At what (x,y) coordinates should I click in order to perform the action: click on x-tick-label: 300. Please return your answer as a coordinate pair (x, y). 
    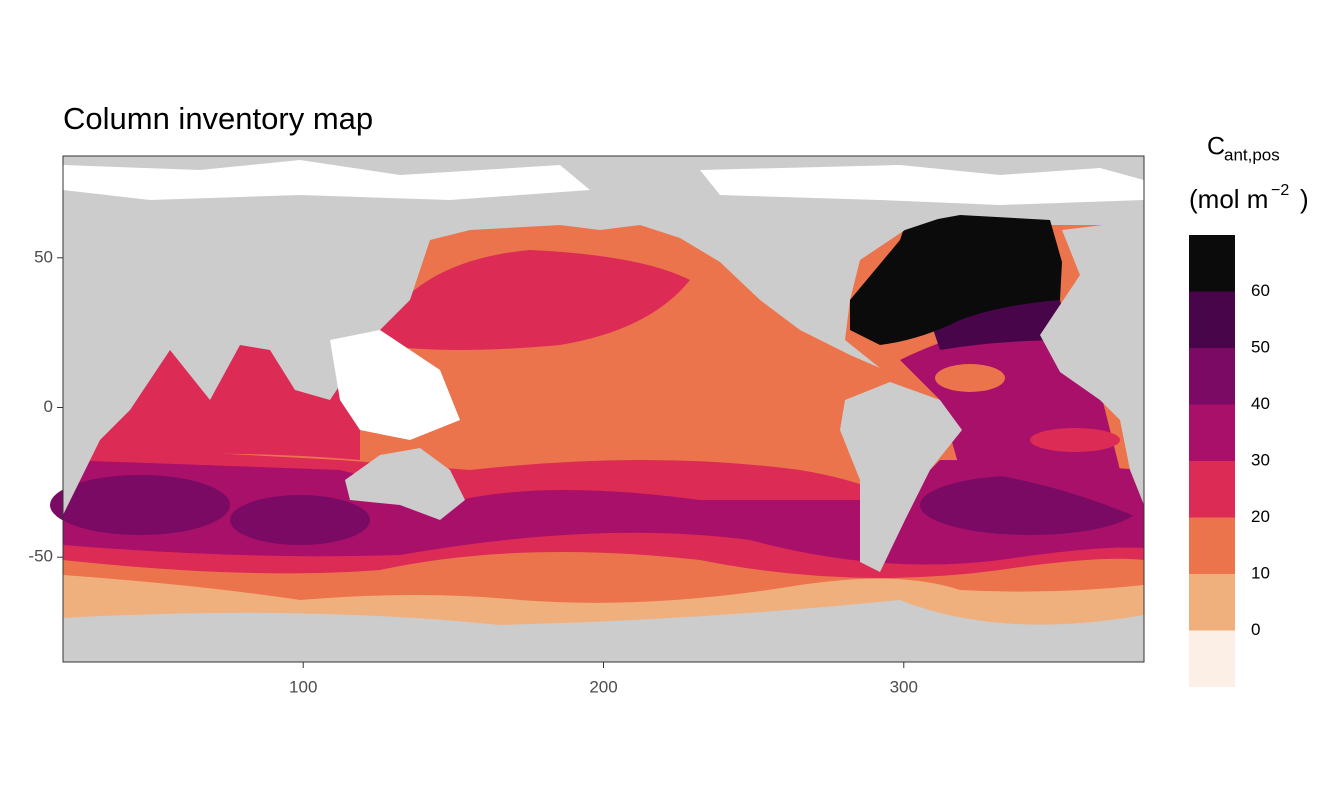
    Looking at the image, I should click on (904, 686).